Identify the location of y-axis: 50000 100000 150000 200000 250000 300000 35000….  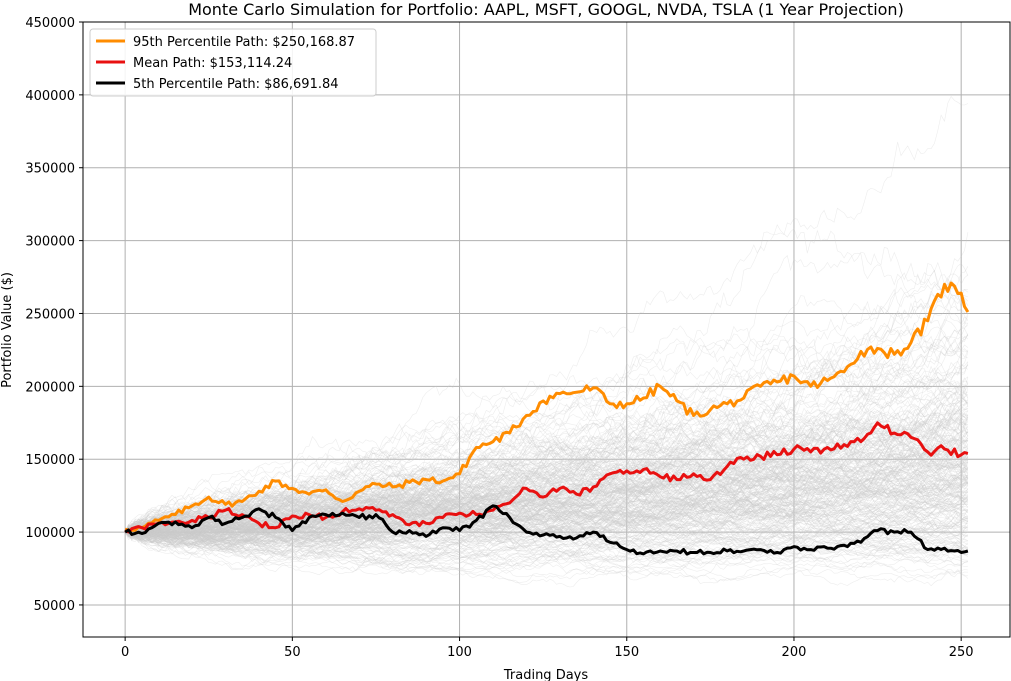
(54, 315).